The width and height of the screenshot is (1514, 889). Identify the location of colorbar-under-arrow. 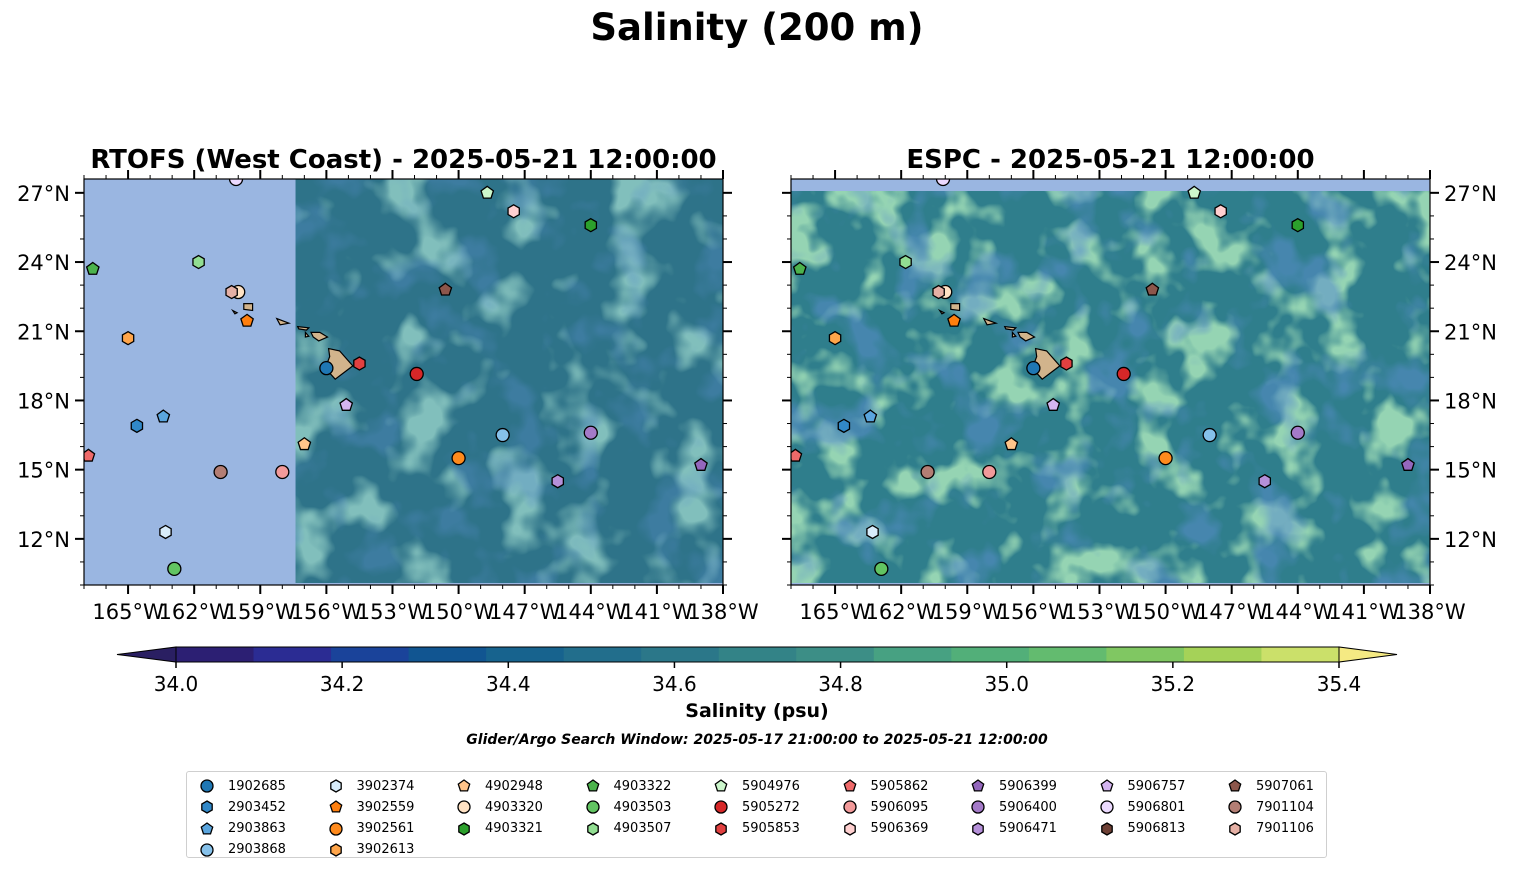
(146, 654).